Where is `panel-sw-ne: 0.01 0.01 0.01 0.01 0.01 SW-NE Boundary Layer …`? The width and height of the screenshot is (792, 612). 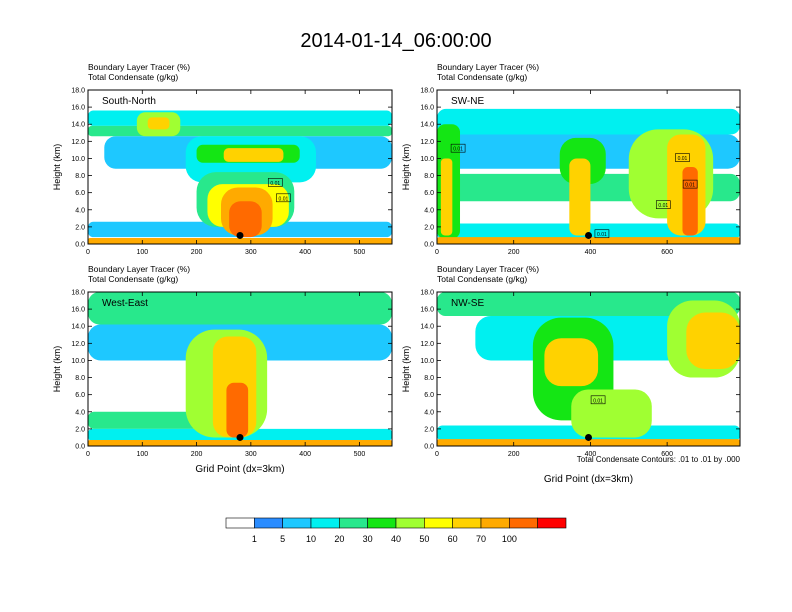
panel-sw-ne: 0.01 0.01 0.01 0.01 0.01 SW-NE Boundary Layer … is located at coordinates (571, 159).